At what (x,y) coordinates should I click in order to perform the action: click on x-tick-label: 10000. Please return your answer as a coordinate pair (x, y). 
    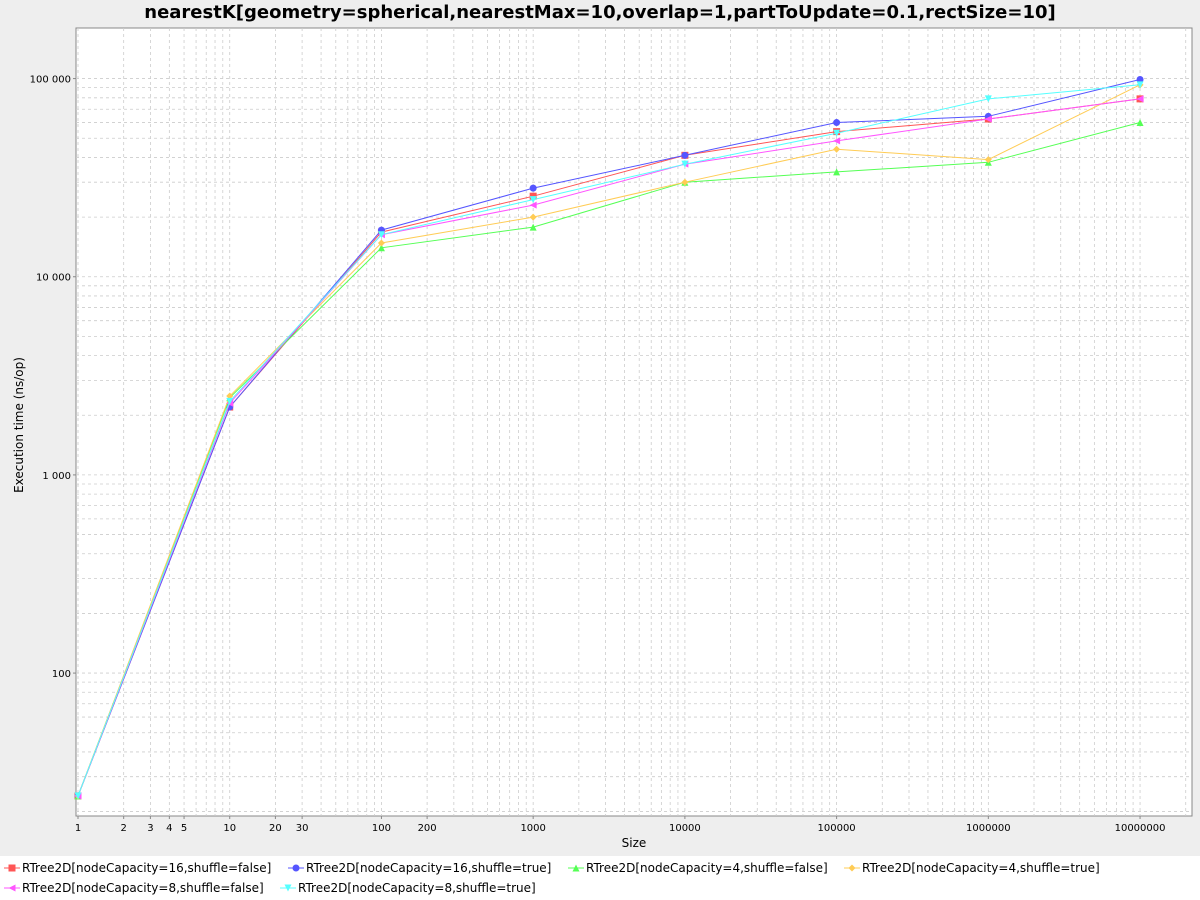
    Looking at the image, I should click on (685, 828).